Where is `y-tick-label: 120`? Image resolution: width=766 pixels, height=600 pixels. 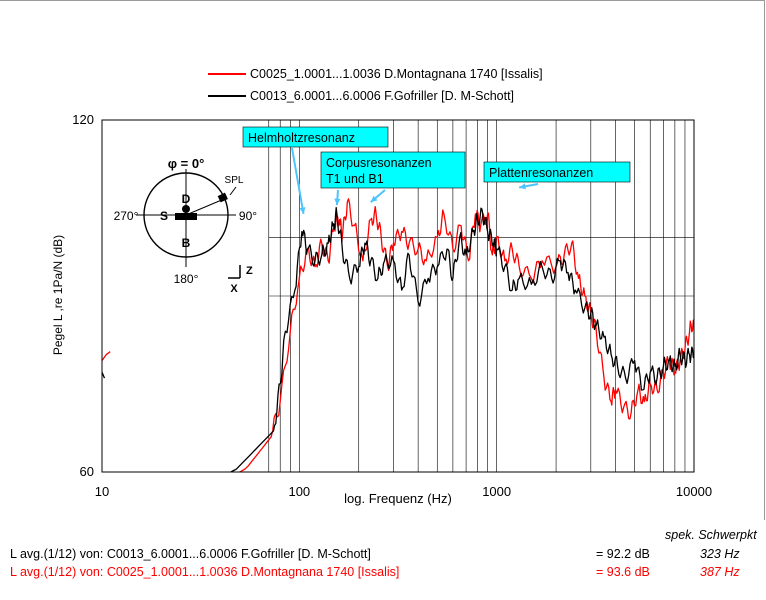
y-tick-label: 120 is located at coordinates (83, 119).